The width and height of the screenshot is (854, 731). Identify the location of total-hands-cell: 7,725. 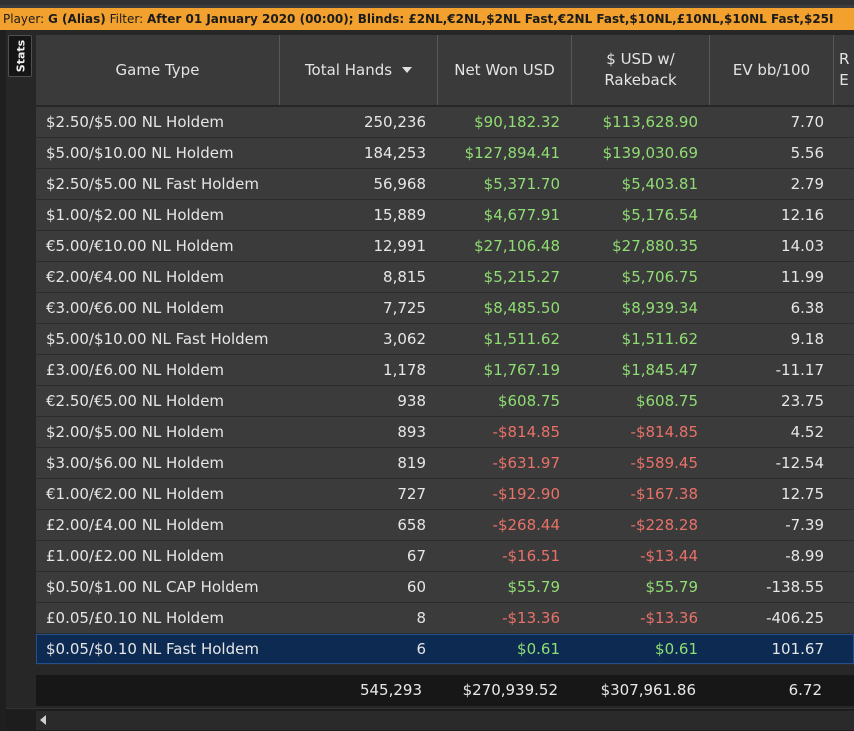
(404, 308).